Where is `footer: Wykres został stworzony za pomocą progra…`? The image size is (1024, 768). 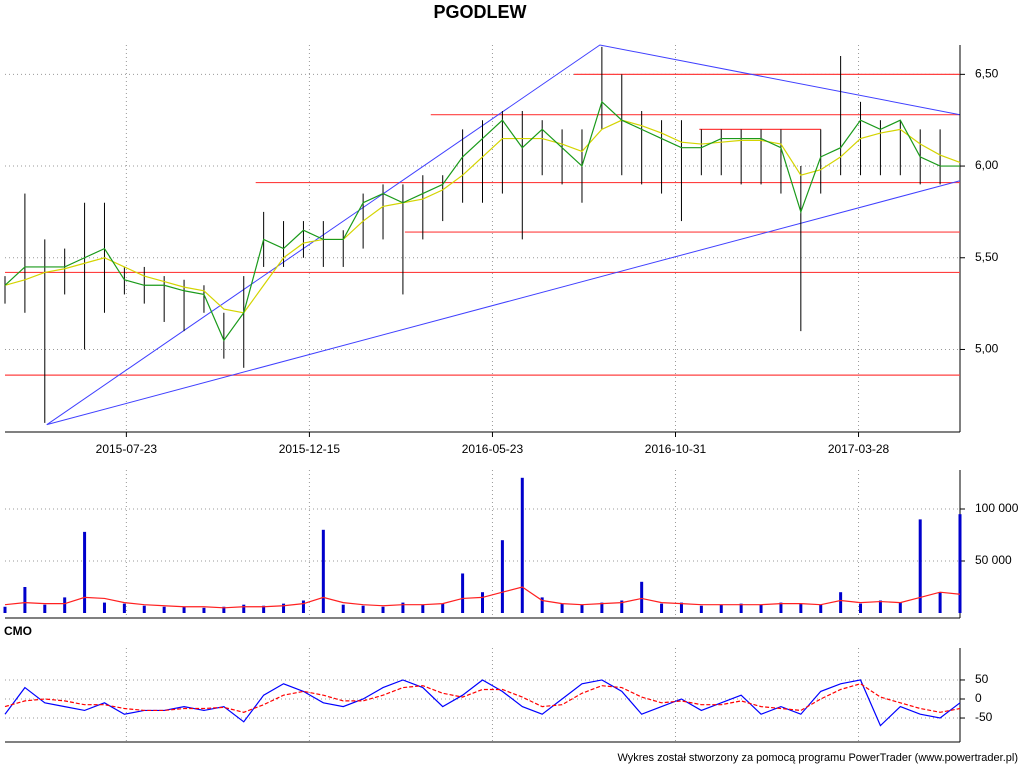
footer: Wykres został stworzony za pomocą progra… is located at coordinates (817, 758).